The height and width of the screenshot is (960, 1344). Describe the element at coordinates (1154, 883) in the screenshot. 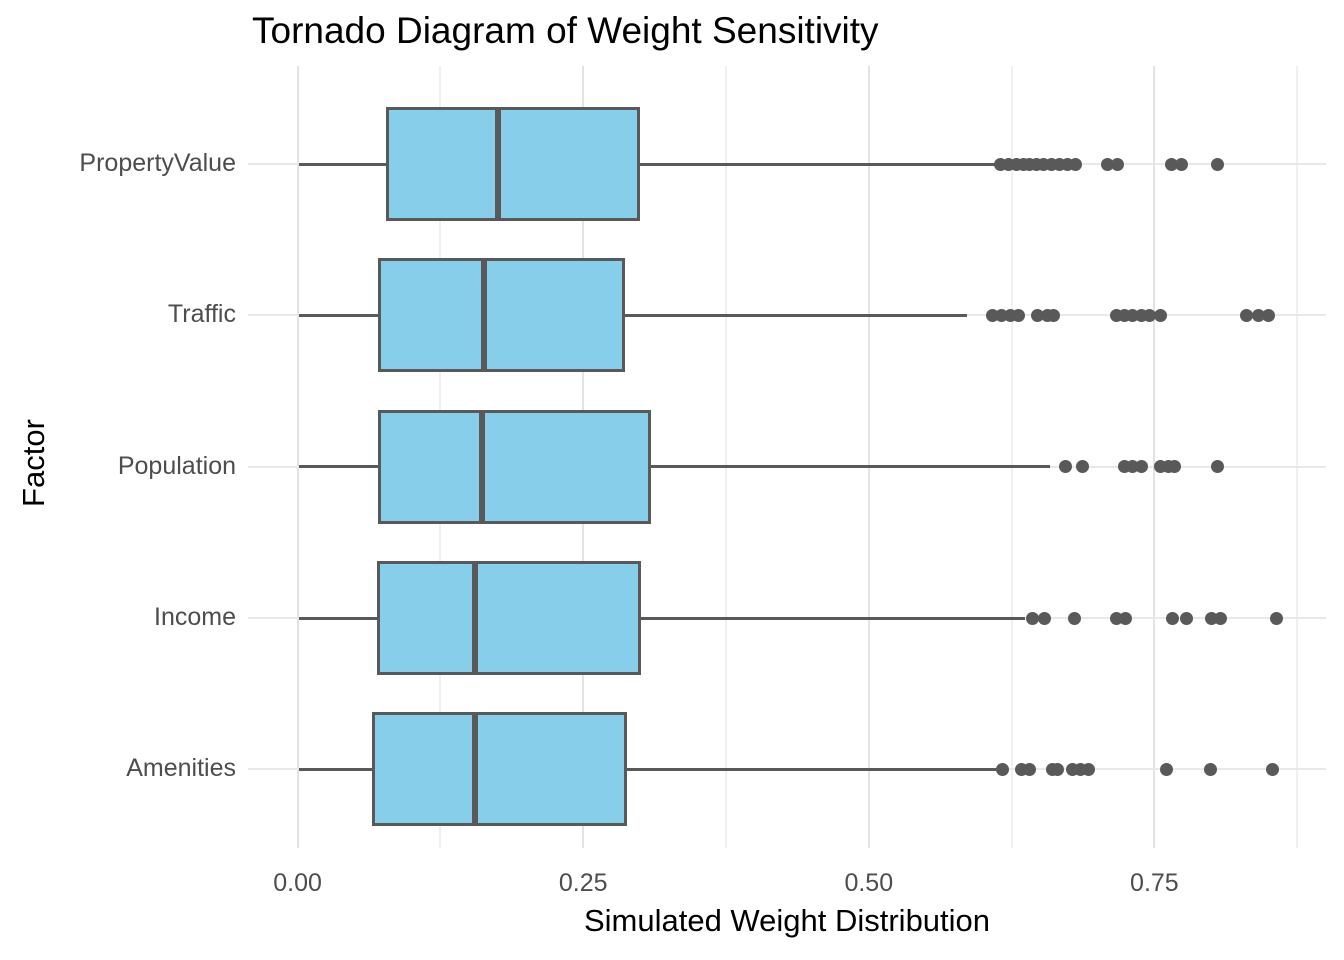

I see `x-tick-label: 0.75` at that location.